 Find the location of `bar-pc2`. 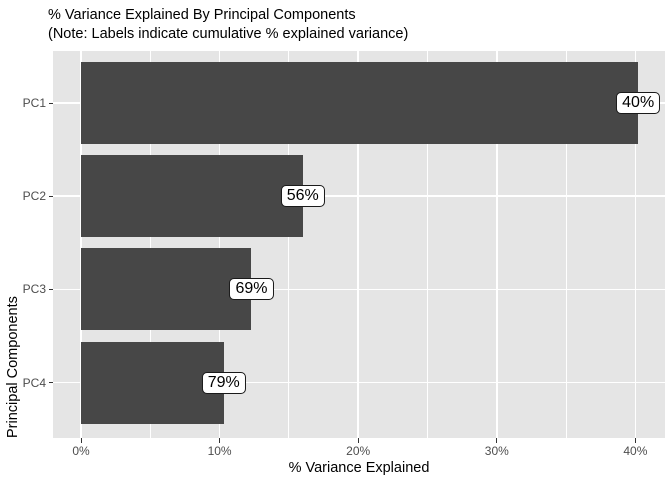

bar-pc2 is located at coordinates (192, 196).